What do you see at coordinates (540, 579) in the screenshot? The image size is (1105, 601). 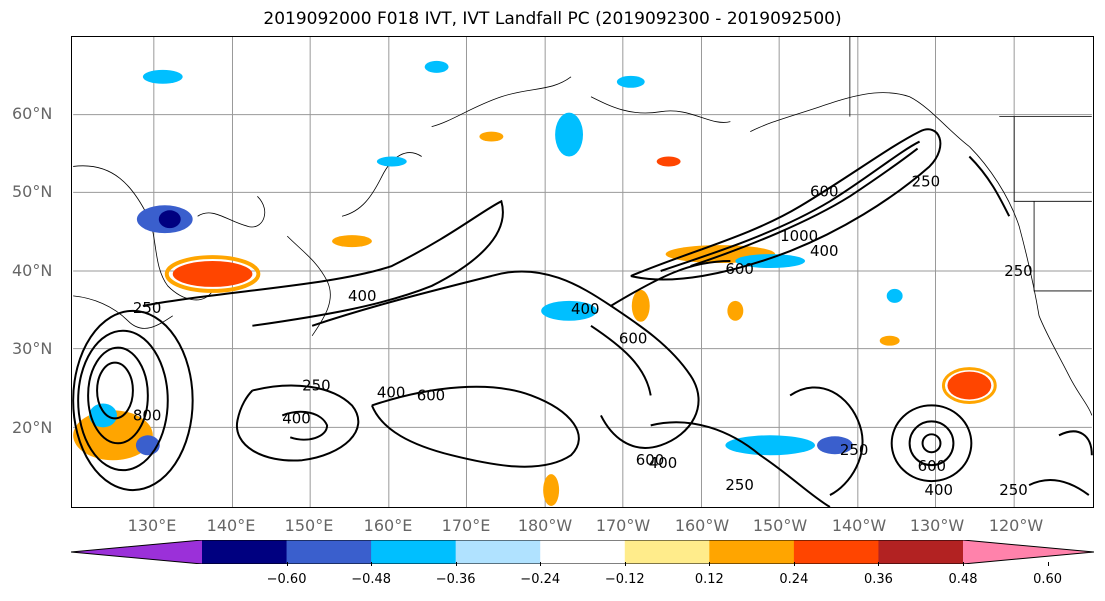 I see `colorbar-tick-label: −0.24` at bounding box center [540, 579].